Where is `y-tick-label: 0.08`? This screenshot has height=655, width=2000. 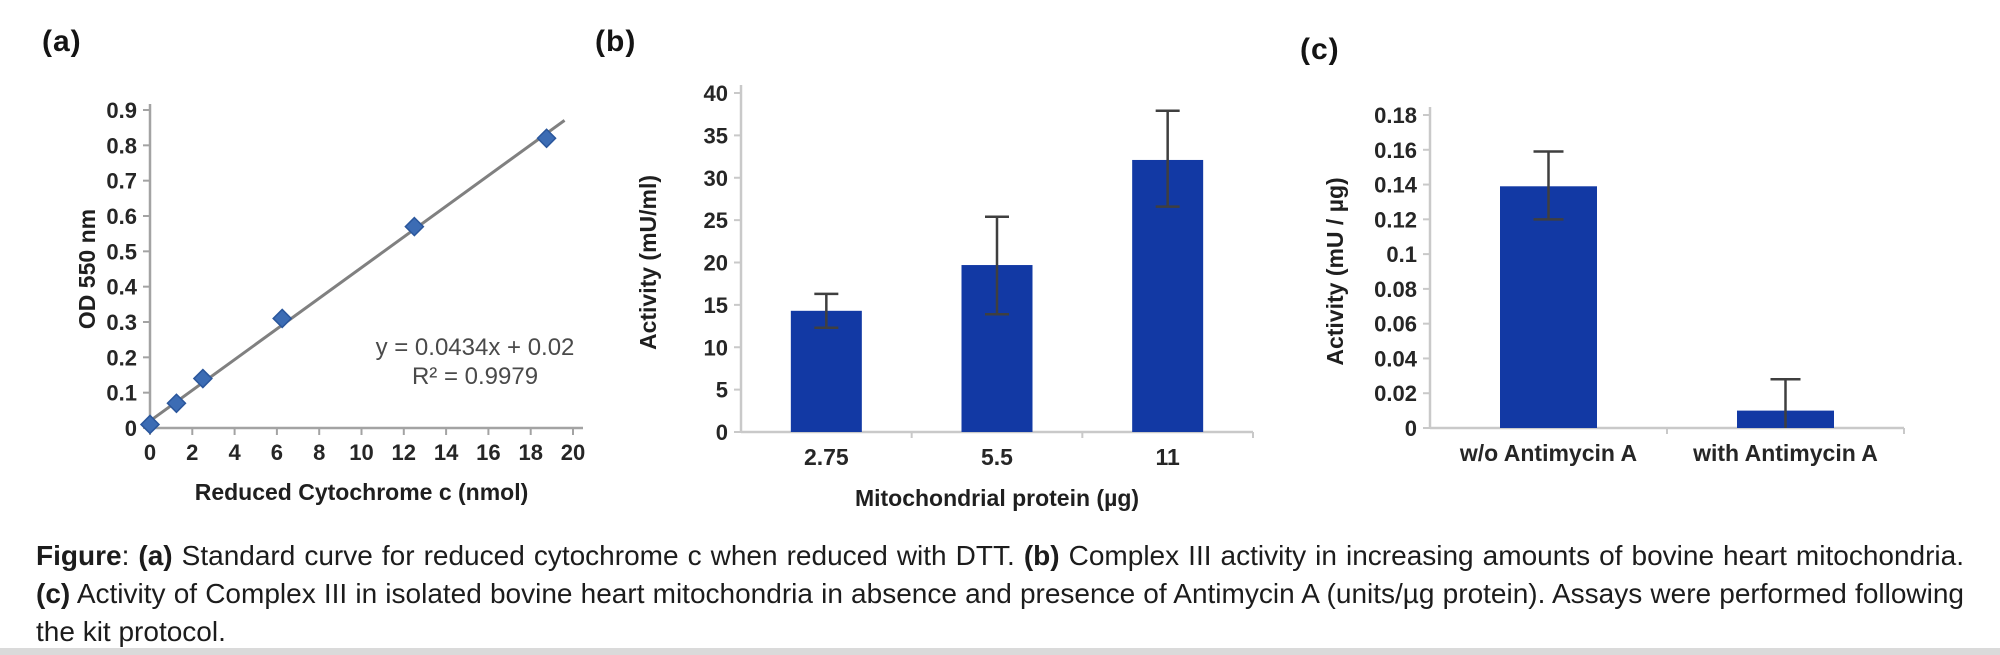
y-tick-label: 0.08 is located at coordinates (1395, 289).